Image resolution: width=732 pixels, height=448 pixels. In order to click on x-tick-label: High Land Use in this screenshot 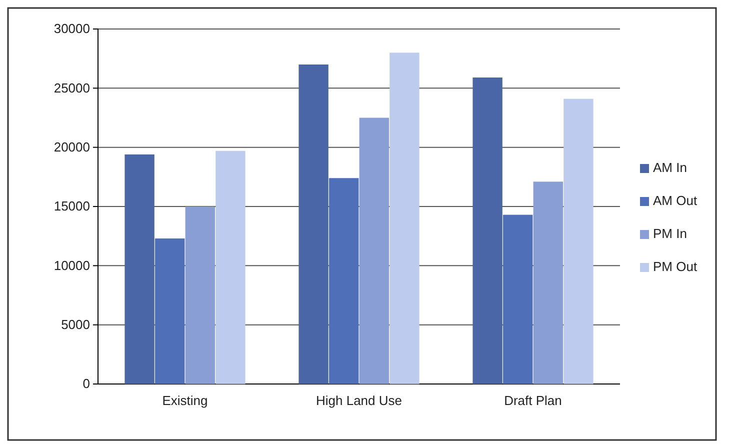, I will do `click(359, 400)`.